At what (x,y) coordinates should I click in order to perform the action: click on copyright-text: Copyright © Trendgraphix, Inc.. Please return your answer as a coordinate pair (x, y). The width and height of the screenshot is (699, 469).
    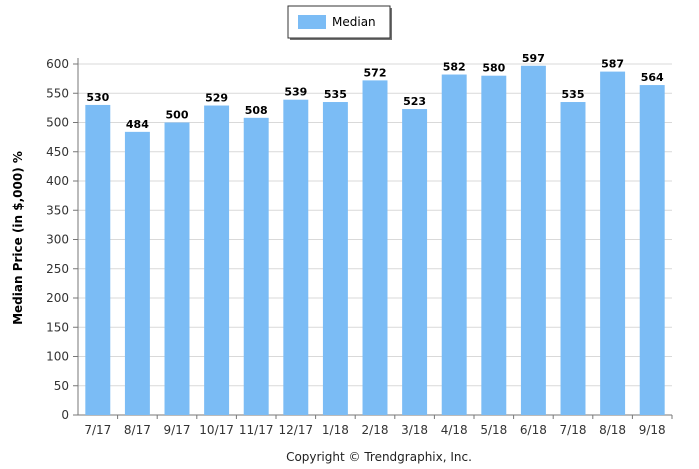
    Looking at the image, I should click on (379, 457).